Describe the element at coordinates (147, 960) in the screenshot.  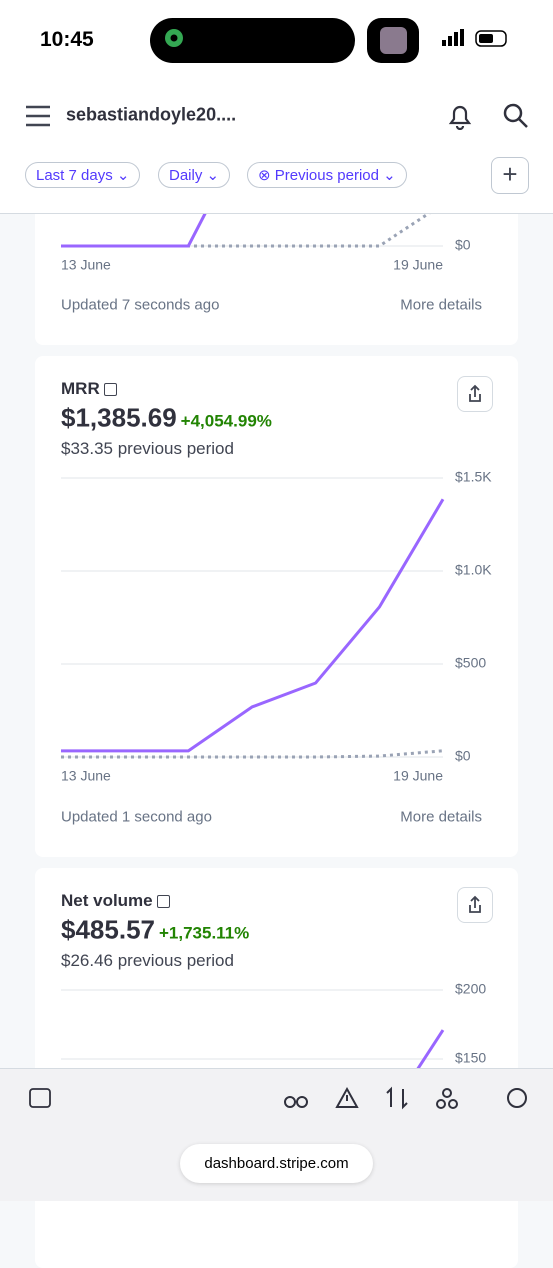
I see `previous: $26.46 previous period` at that location.